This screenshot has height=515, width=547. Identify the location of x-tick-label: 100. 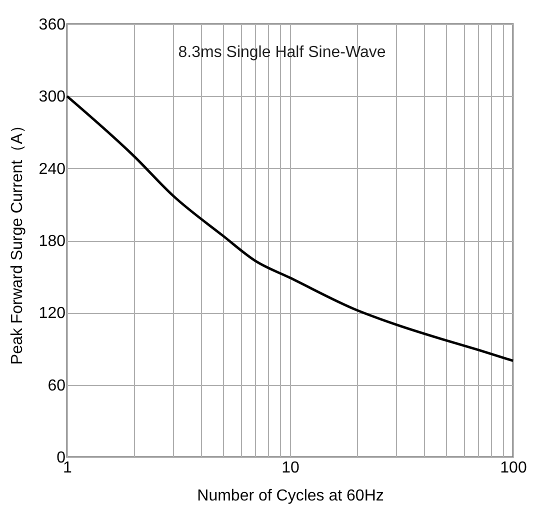
(513, 468).